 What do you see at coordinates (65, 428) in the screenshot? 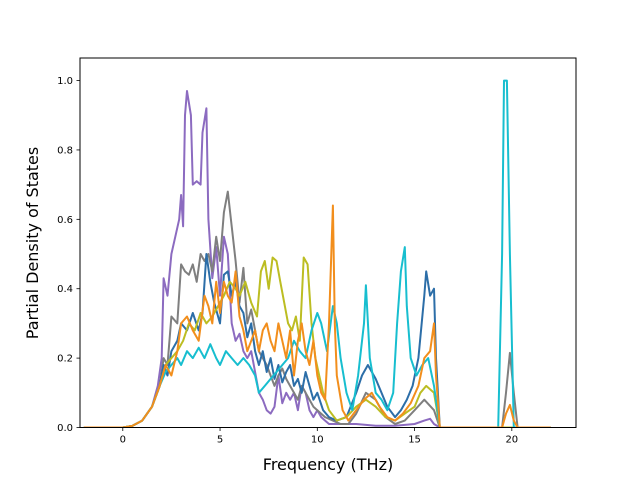
I see `y-tick-label: 0.0` at bounding box center [65, 428].